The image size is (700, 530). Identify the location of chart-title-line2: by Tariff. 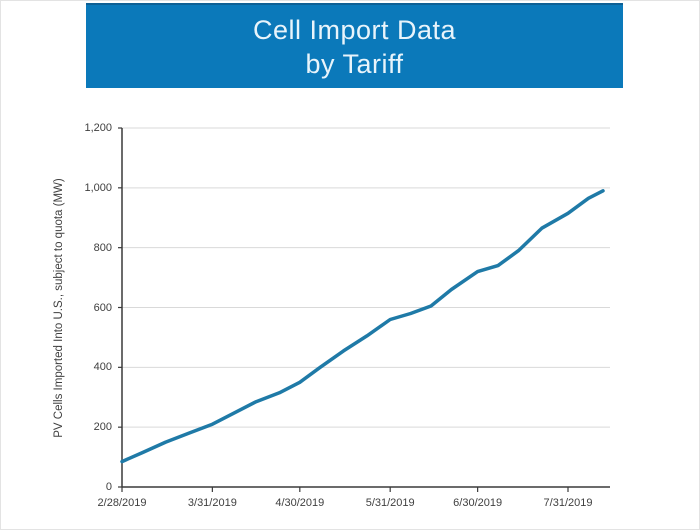
(354, 63).